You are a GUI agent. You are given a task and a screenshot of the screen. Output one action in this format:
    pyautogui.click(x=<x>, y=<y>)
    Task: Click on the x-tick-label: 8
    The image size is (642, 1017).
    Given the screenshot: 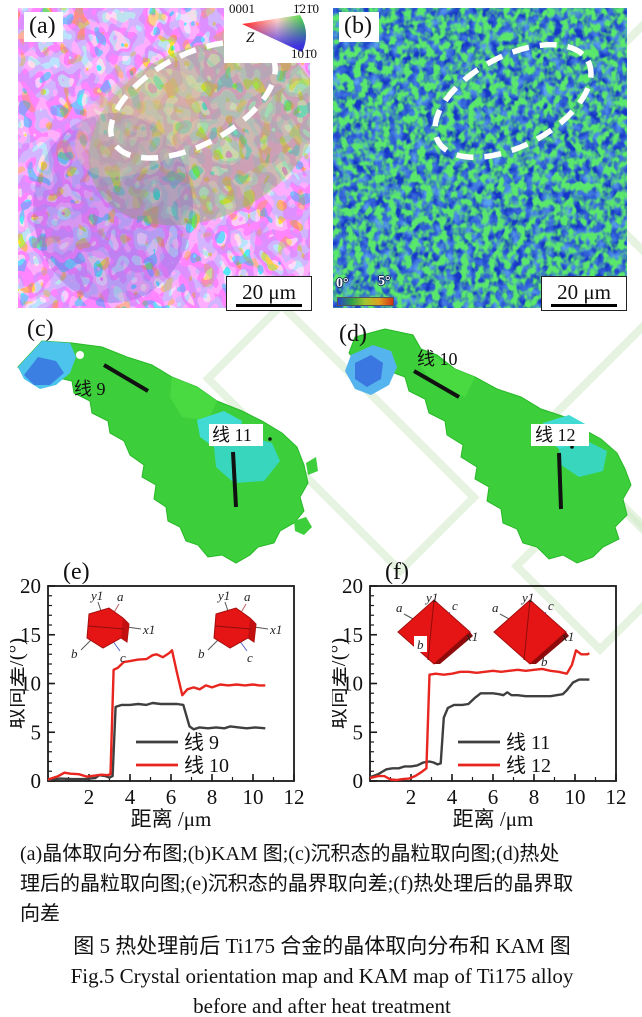 What is the action you would take?
    pyautogui.click(x=212, y=797)
    